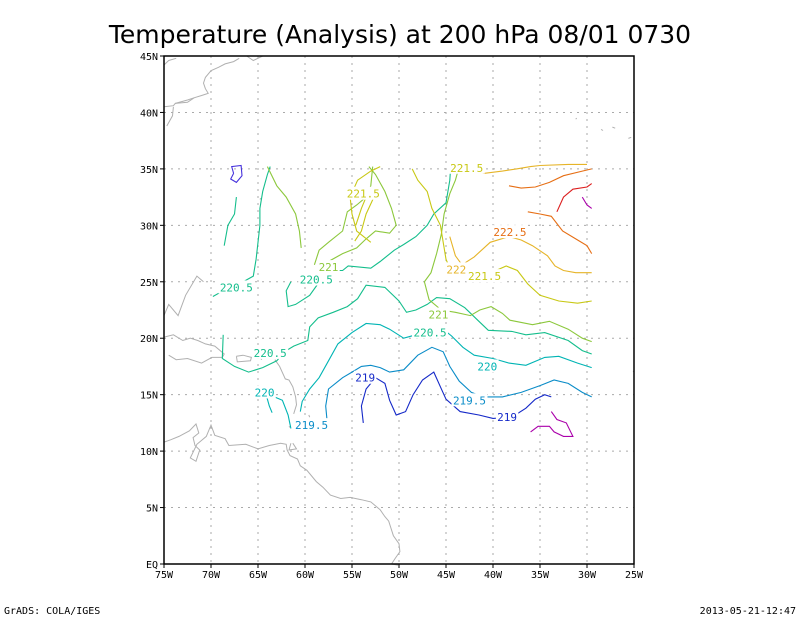 The image size is (800, 618). Describe the element at coordinates (211, 575) in the screenshot. I see `x-tick-label: 70W` at that location.